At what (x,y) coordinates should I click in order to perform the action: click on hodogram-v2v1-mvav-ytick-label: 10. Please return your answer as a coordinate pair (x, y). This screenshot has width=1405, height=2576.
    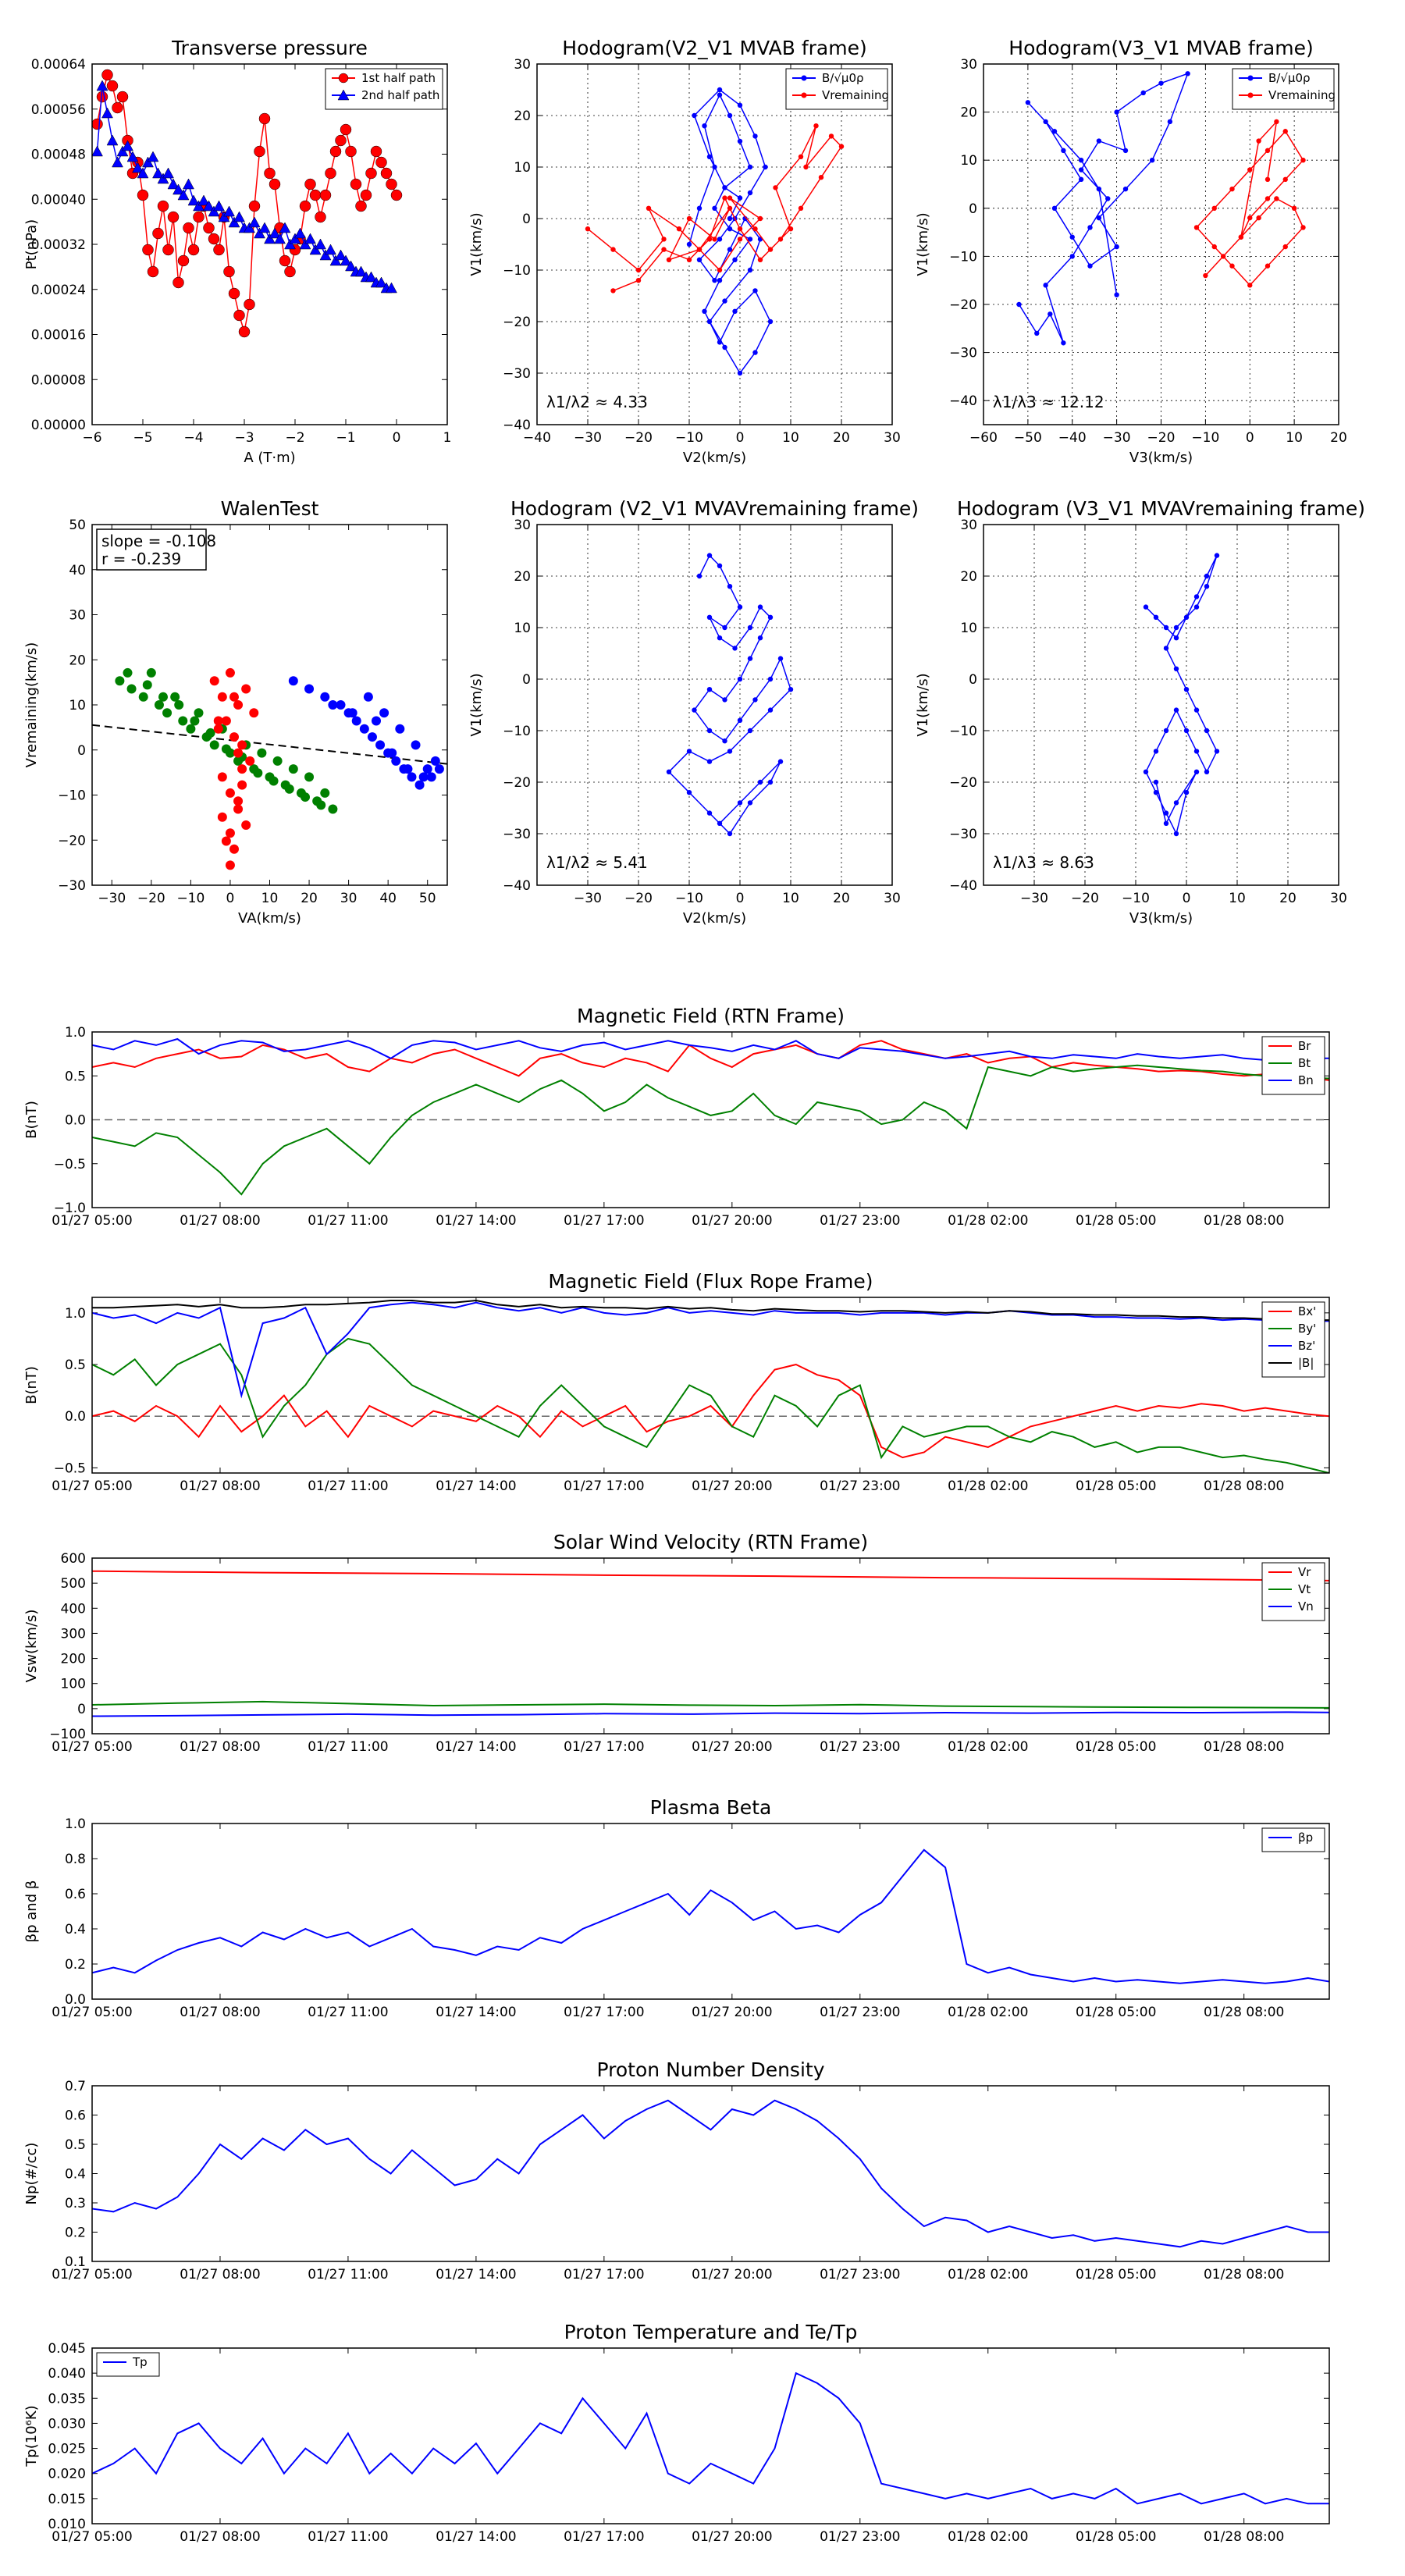
    Looking at the image, I should click on (522, 628).